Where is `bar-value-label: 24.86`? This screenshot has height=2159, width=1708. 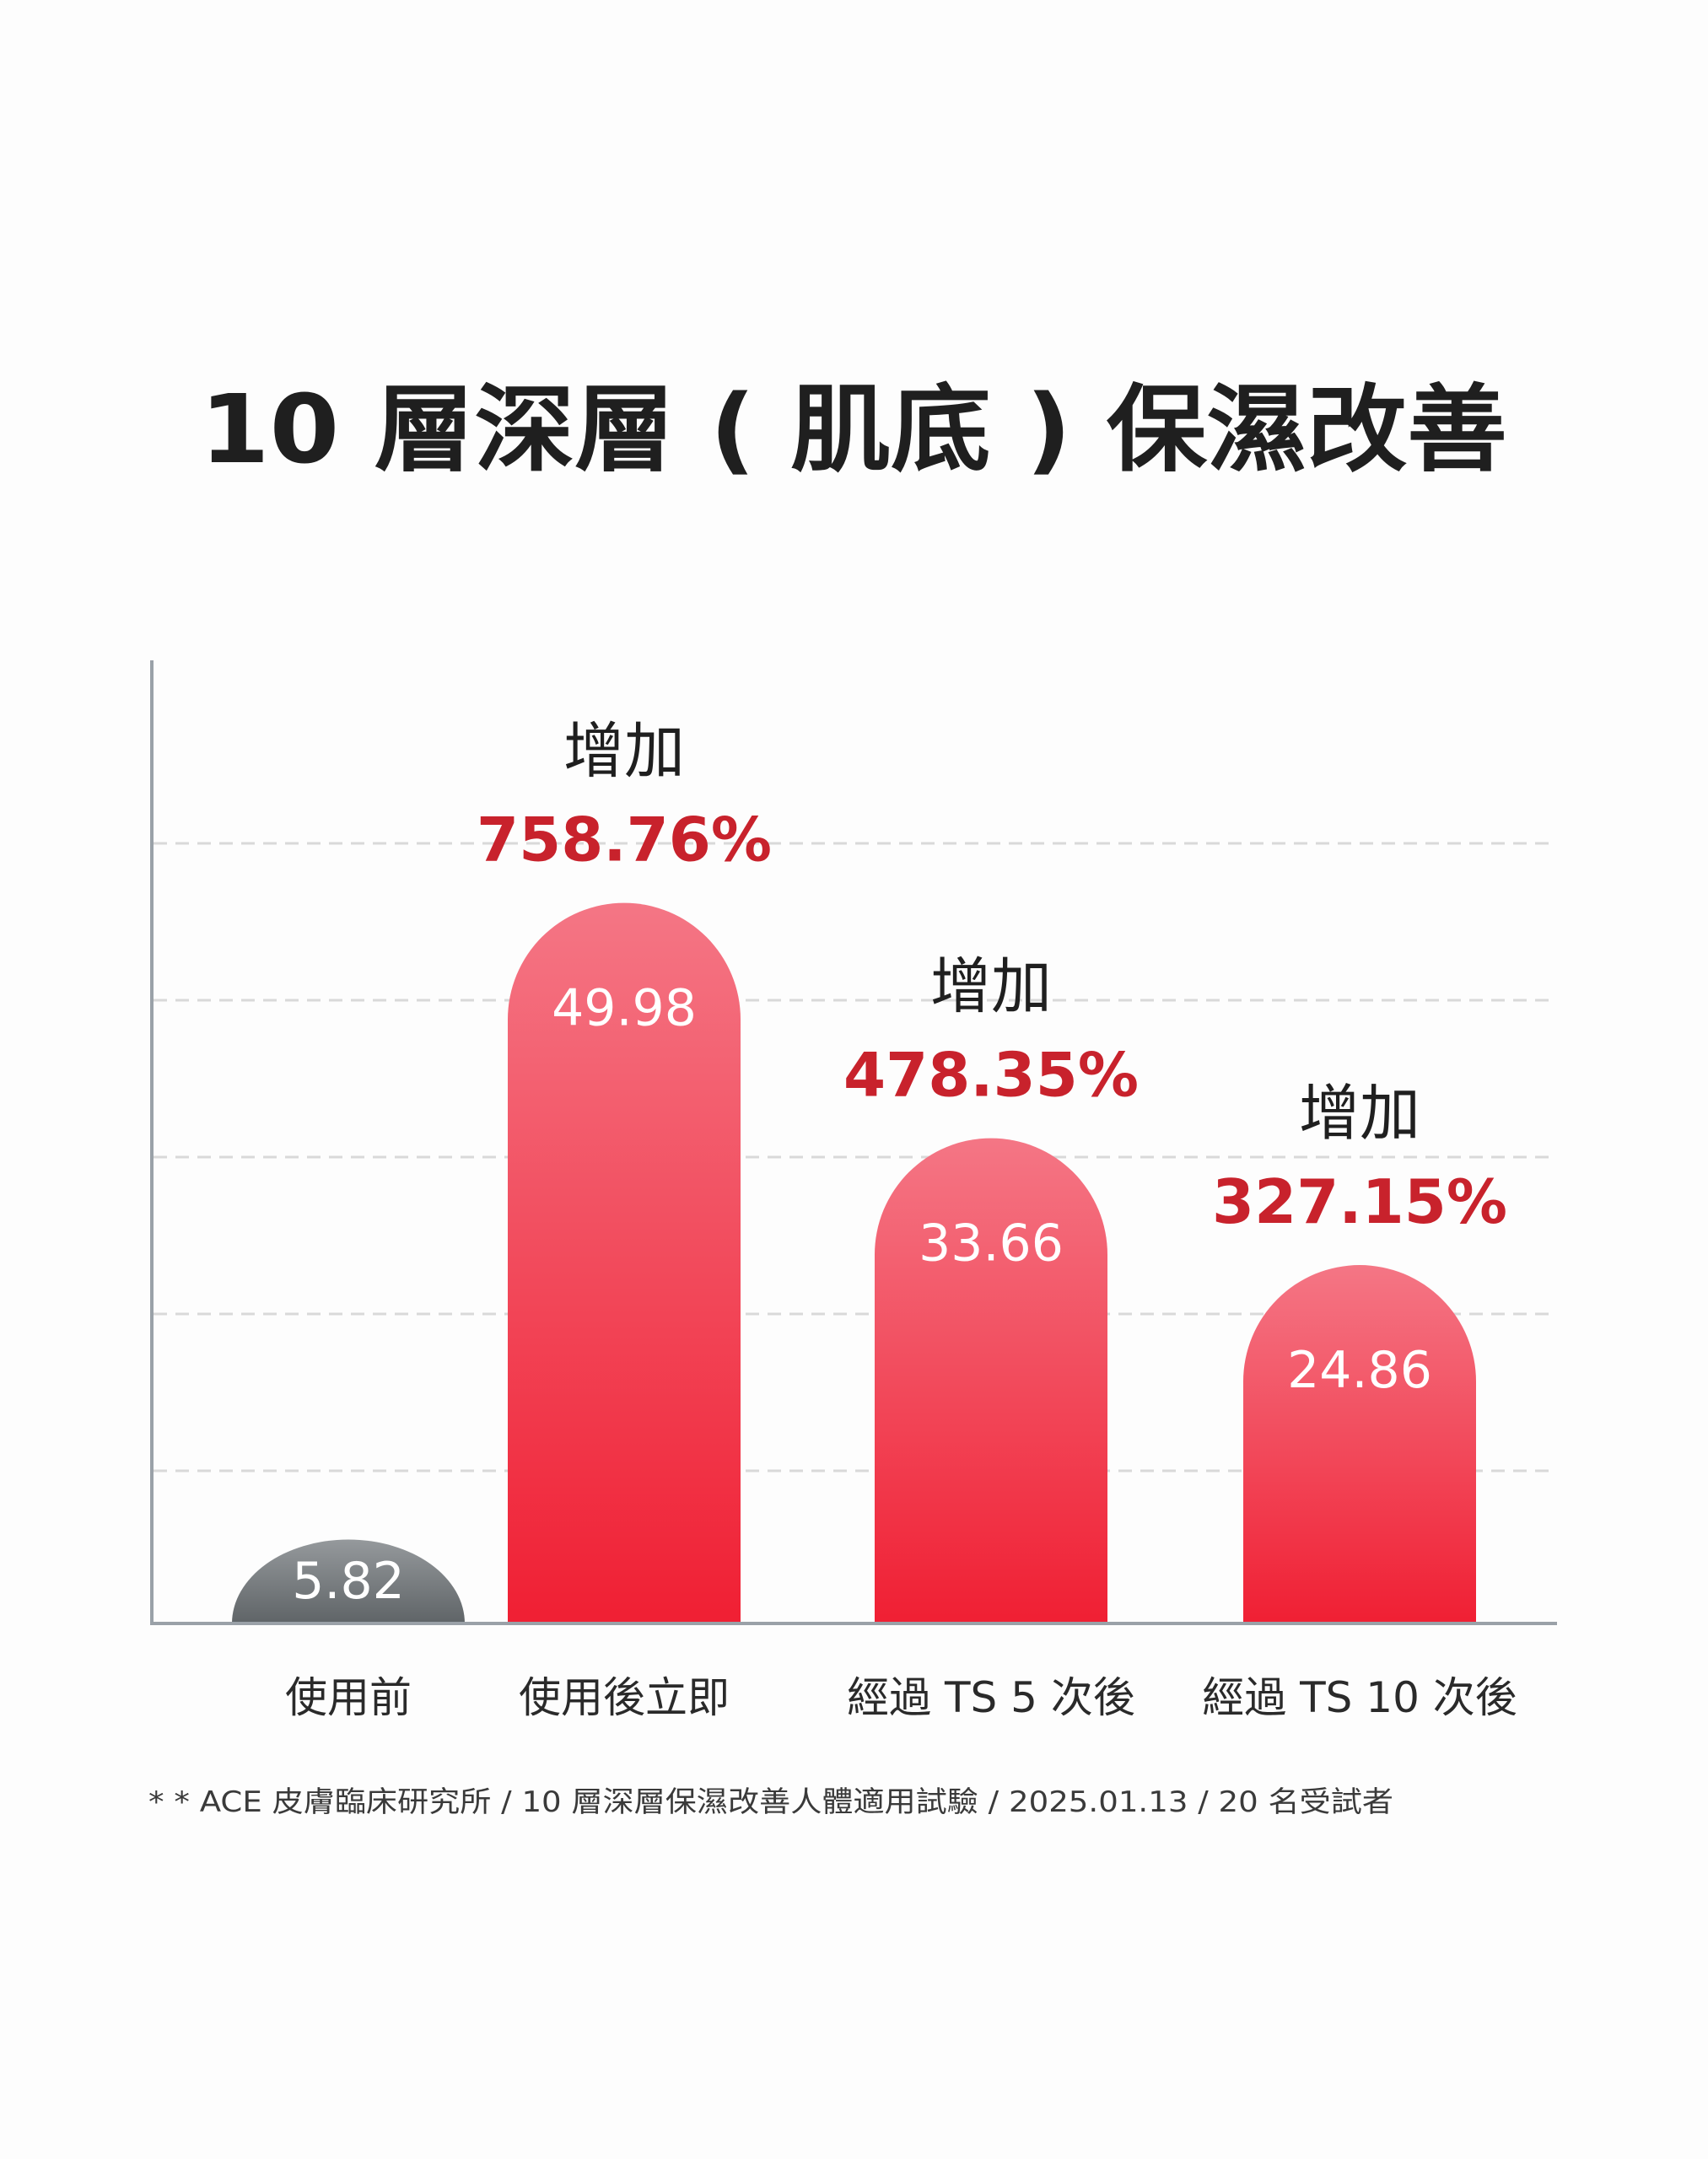
bar-value-label: 24.86 is located at coordinates (1359, 1370).